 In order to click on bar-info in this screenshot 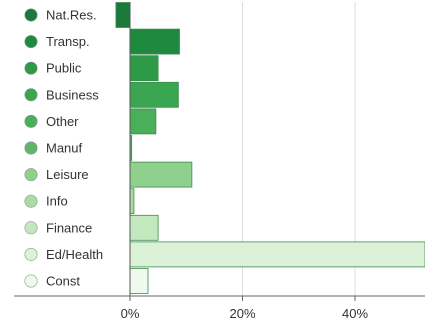, I will do `click(132, 201)`.